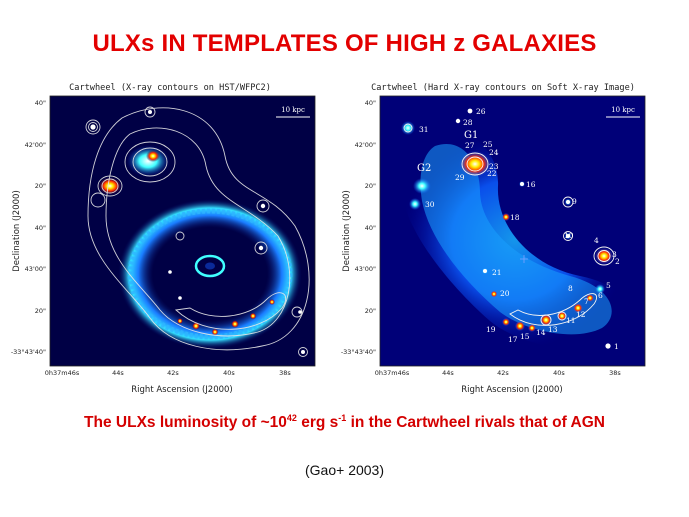  Describe the element at coordinates (424, 168) in the screenshot. I see `group-label-g2: G2` at that location.